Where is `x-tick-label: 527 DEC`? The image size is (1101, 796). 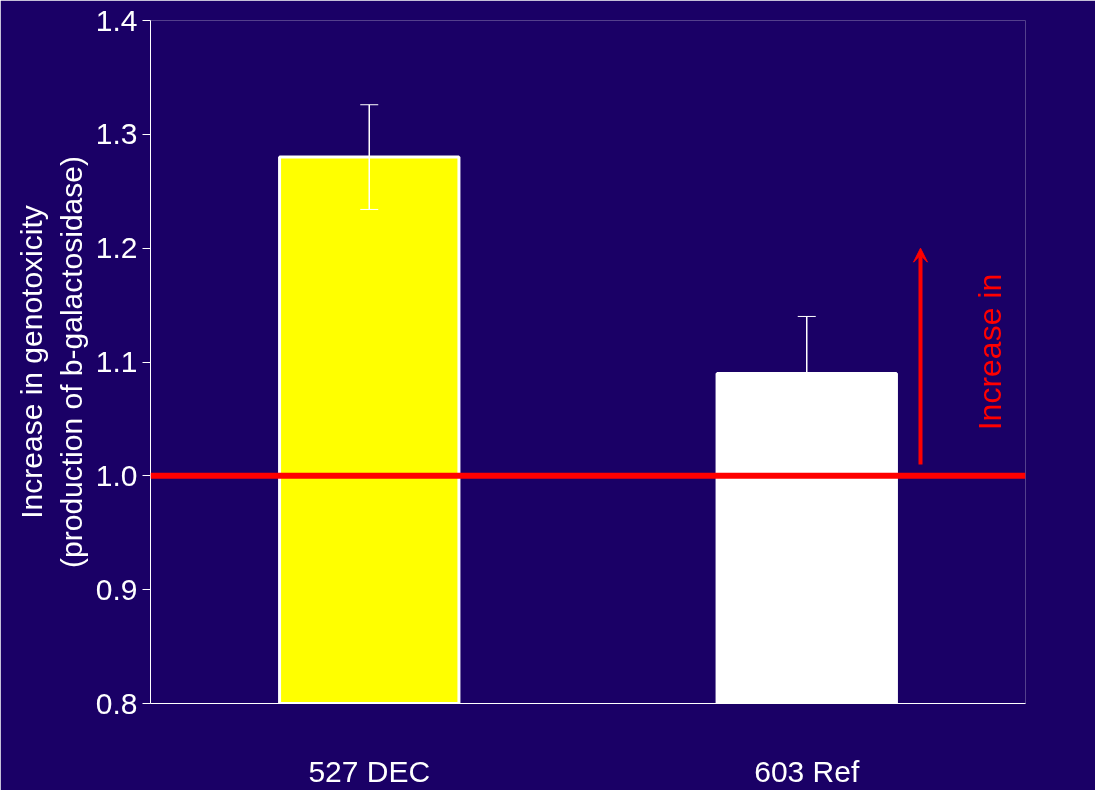
x-tick-label: 527 DEC is located at coordinates (369, 771).